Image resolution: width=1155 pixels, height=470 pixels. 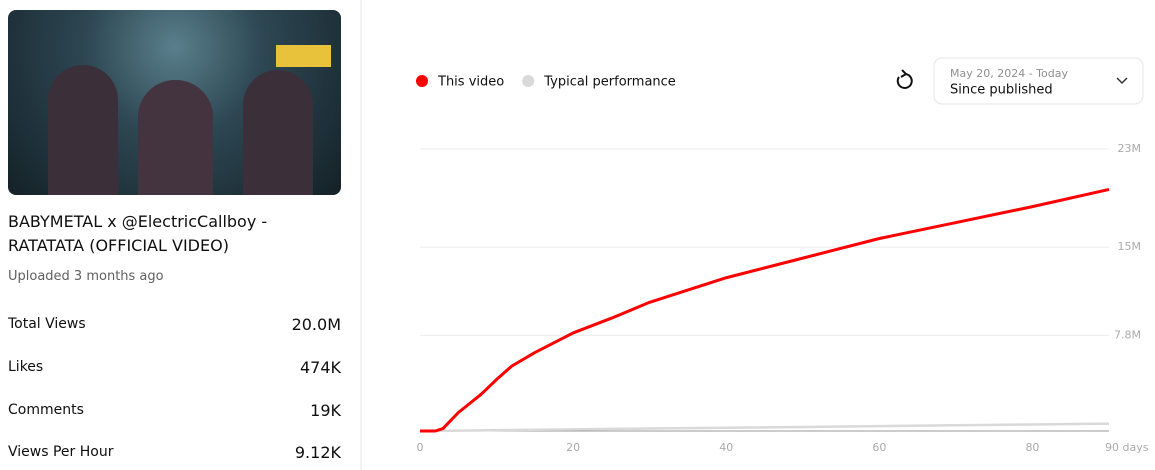 What do you see at coordinates (726, 447) in the screenshot?
I see `x-tick-label: 40` at bounding box center [726, 447].